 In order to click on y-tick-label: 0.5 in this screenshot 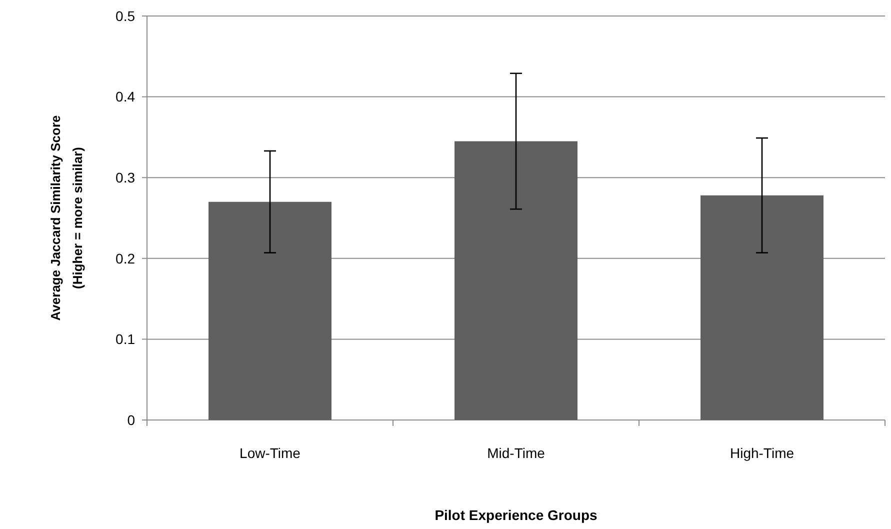, I will do `click(126, 16)`.